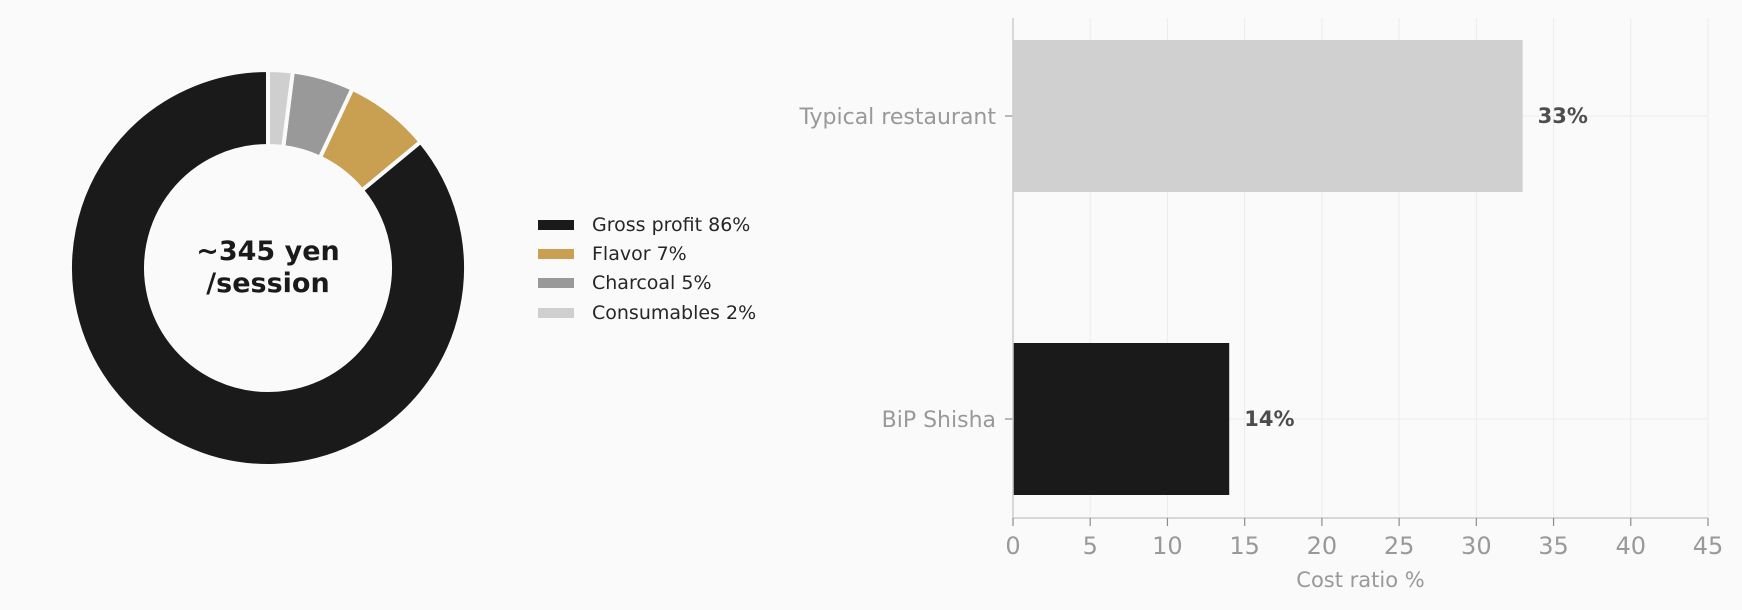 This screenshot has width=1742, height=610. Describe the element at coordinates (1631, 546) in the screenshot. I see `x-tick-label: 40` at that location.